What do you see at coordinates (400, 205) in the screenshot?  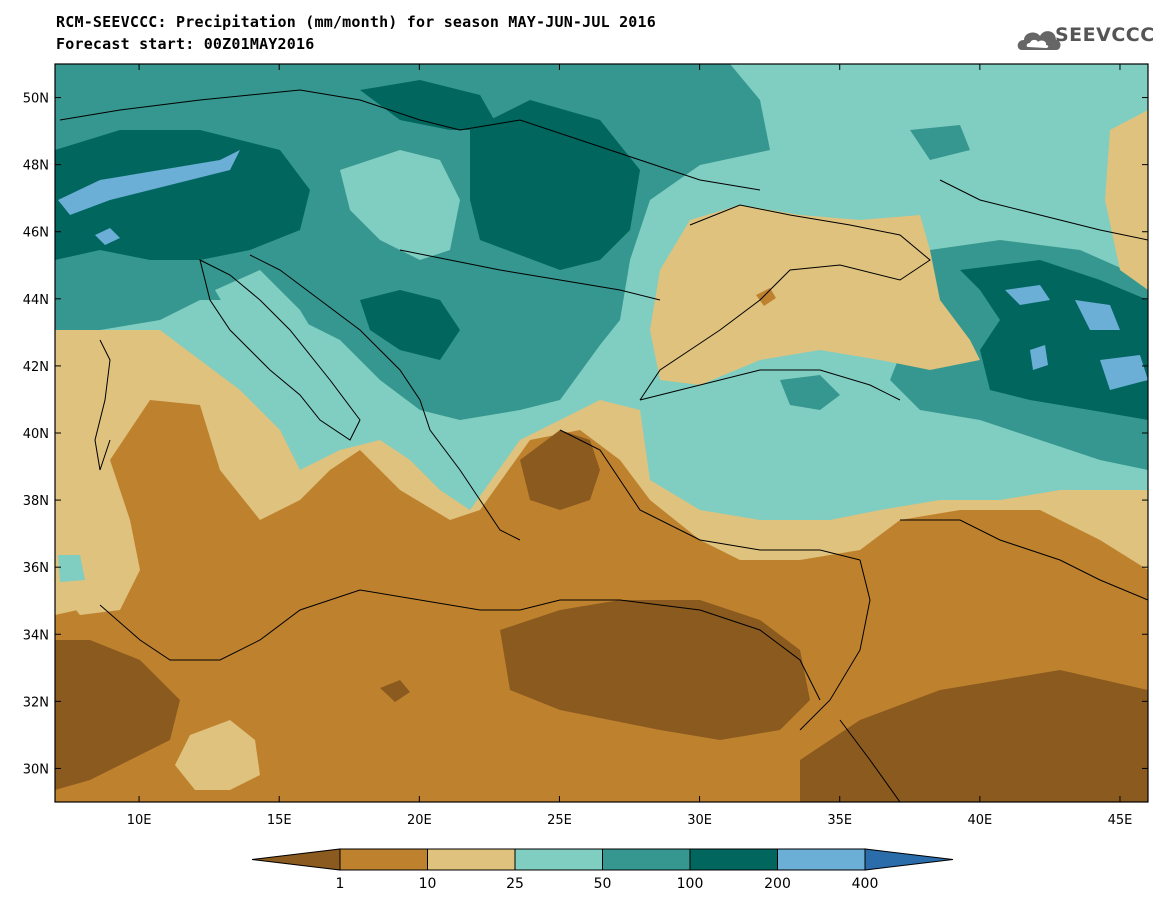 I see `field-25-50-pannonia` at bounding box center [400, 205].